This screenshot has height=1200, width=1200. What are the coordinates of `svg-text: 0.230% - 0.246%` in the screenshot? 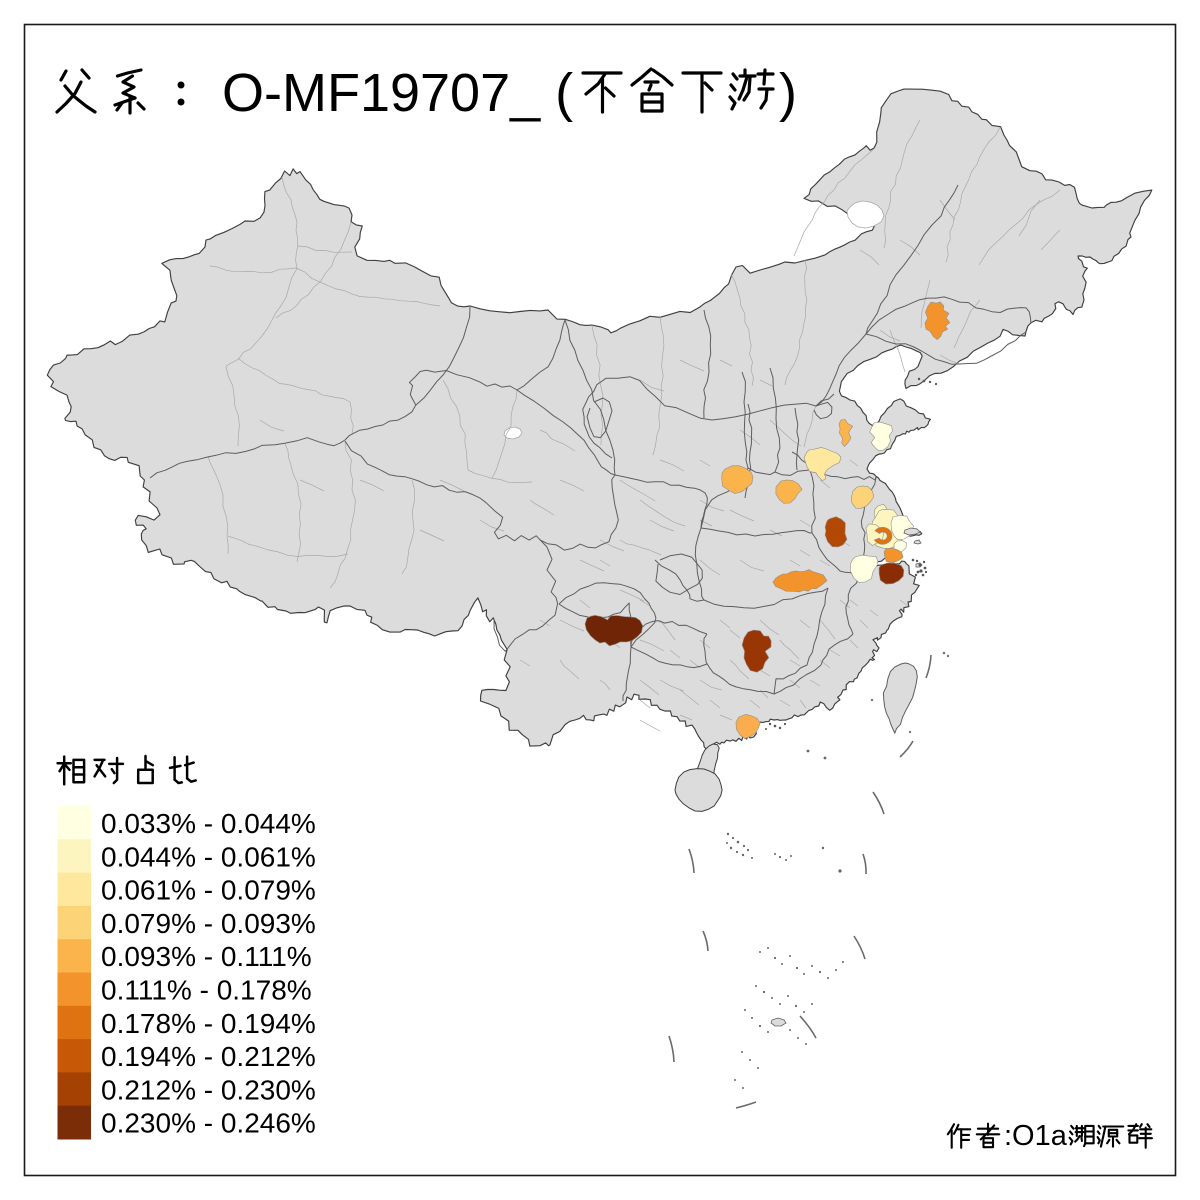 It's located at (208, 1123).